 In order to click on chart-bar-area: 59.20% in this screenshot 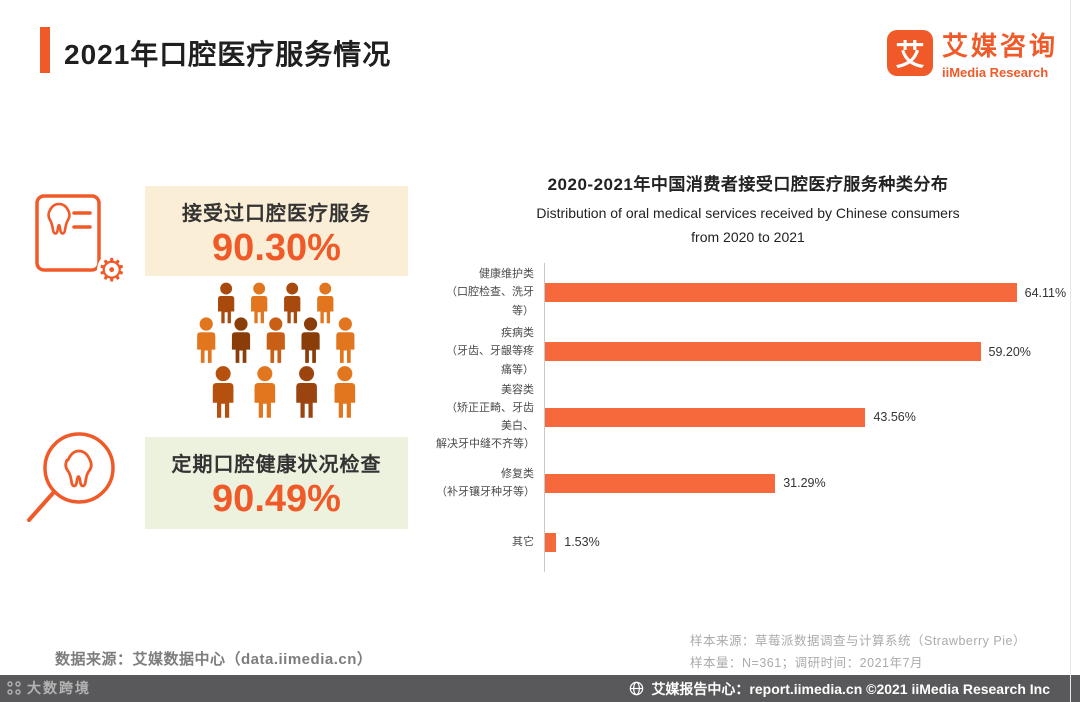, I will do `click(802, 351)`.